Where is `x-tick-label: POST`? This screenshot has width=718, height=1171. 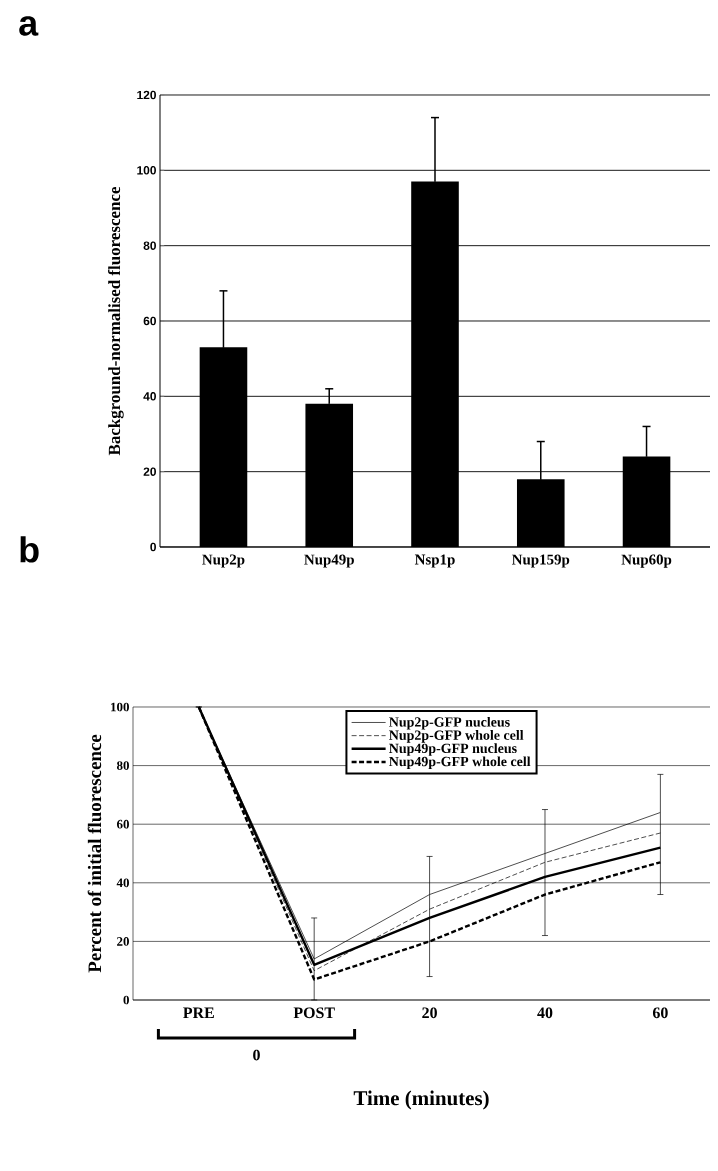 x-tick-label: POST is located at coordinates (314, 1013).